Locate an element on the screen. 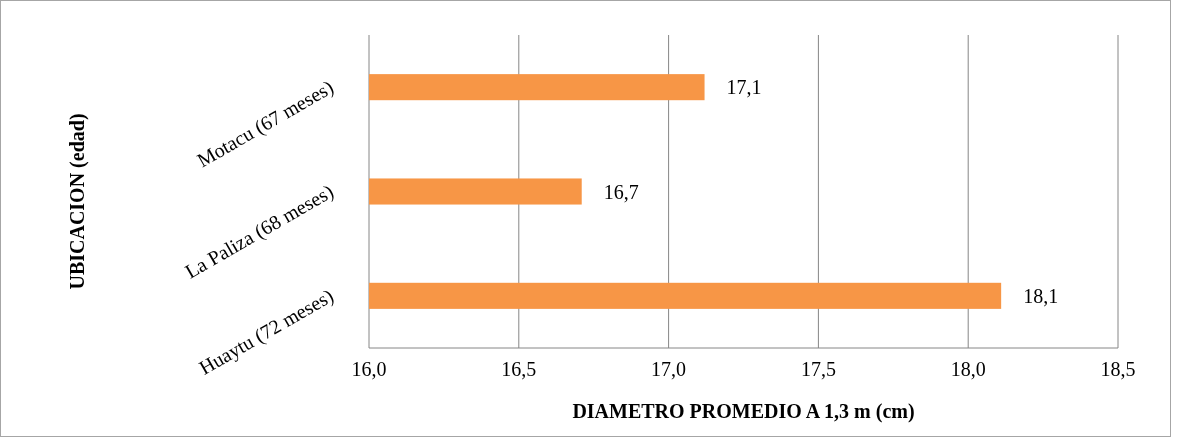 The width and height of the screenshot is (1182, 438). x-axis-title: DIAMETRO PROMEDIO A 1,3 m (cm) is located at coordinates (743, 411).